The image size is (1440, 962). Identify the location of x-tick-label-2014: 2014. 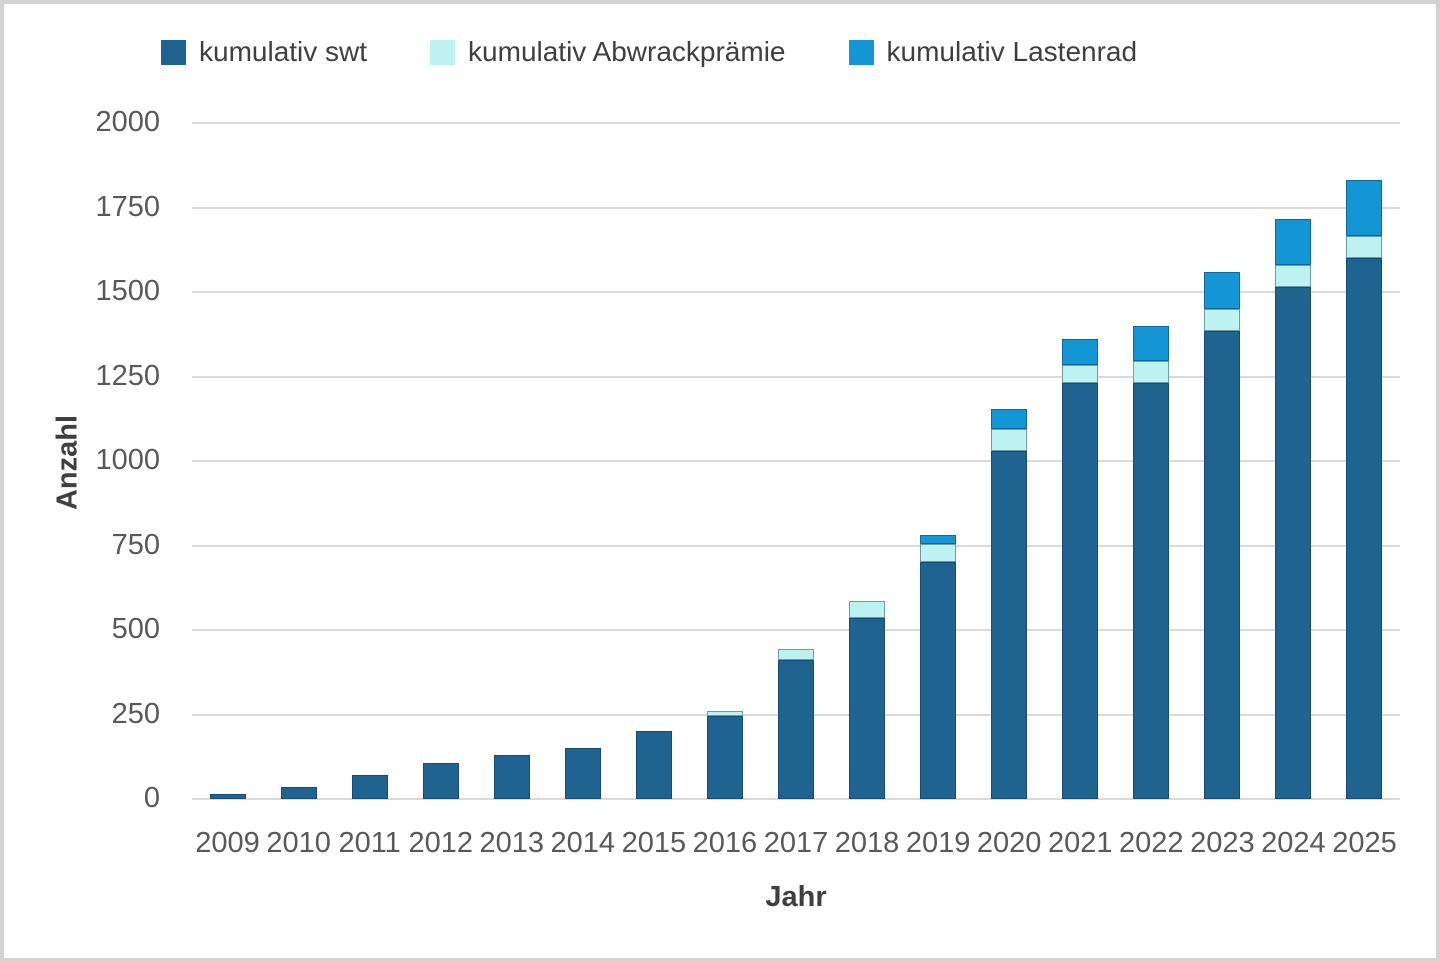
(583, 843).